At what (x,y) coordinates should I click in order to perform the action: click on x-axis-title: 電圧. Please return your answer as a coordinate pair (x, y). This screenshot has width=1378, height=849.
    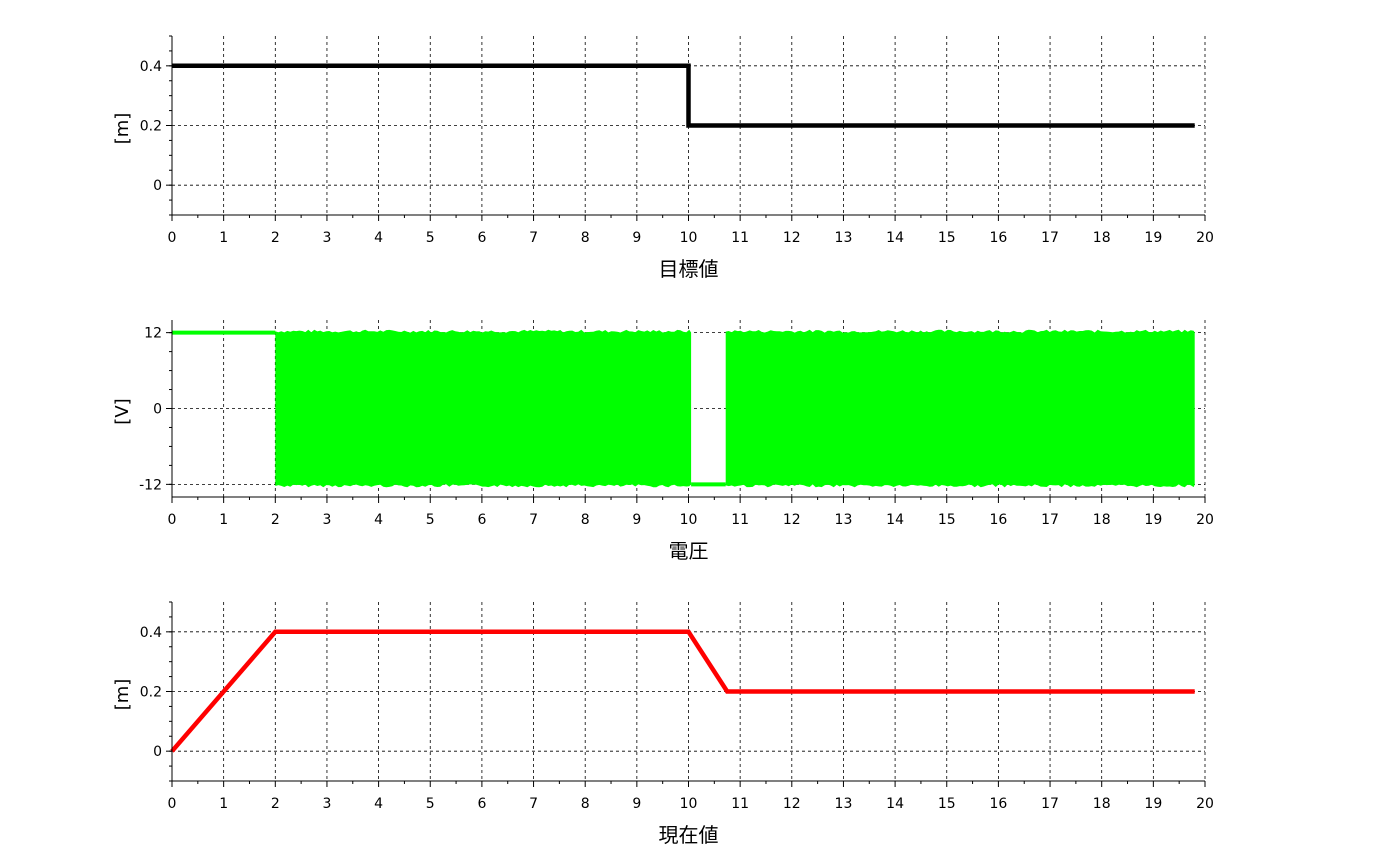
    Looking at the image, I should click on (689, 551).